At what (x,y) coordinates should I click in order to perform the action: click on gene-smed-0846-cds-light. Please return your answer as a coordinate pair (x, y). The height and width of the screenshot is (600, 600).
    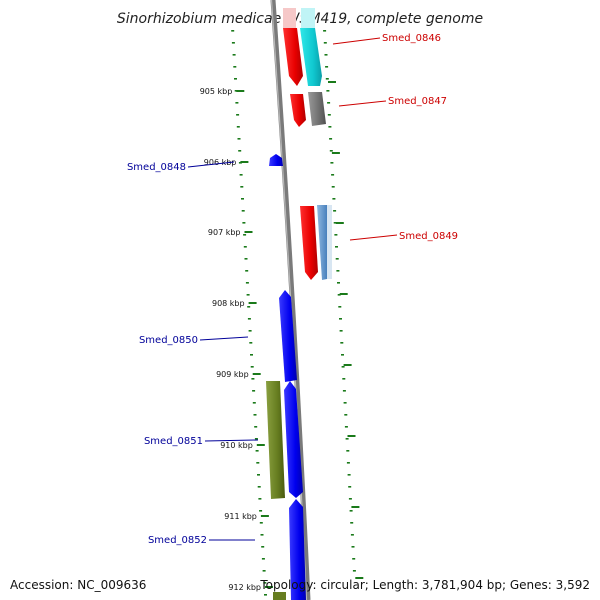
    Looking at the image, I should click on (308, 18).